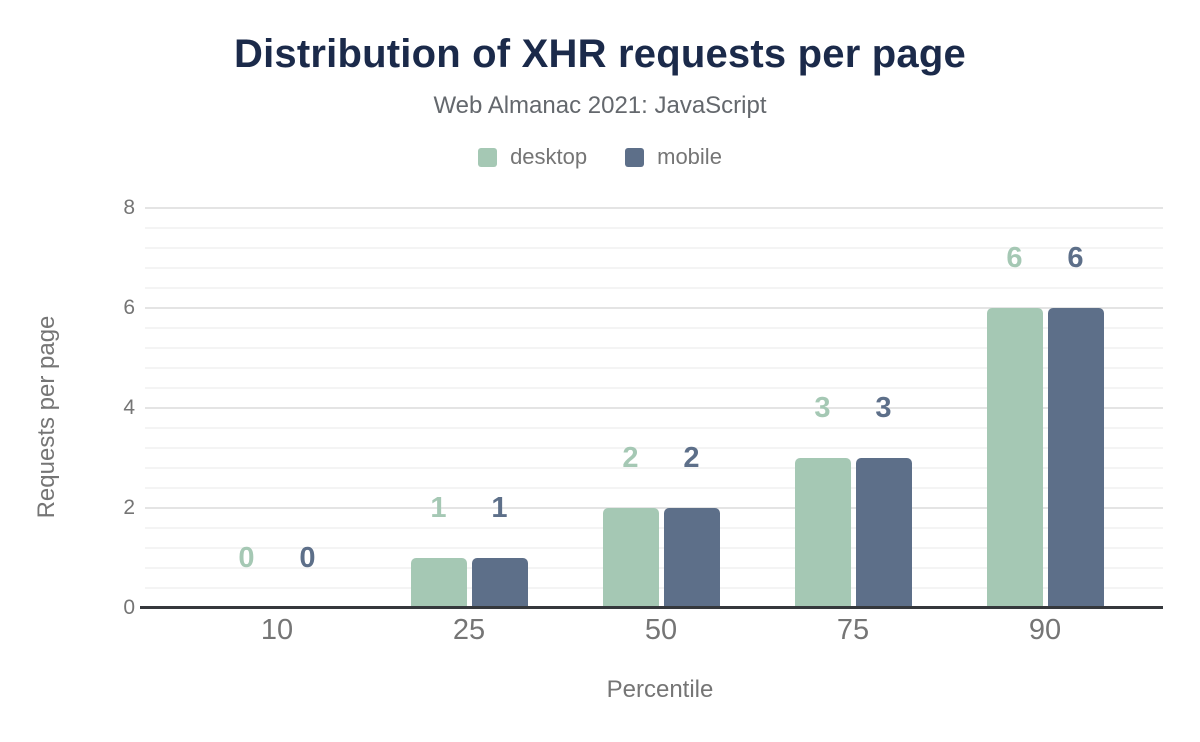  Describe the element at coordinates (822, 533) in the screenshot. I see `bar-desktop-p75` at that location.